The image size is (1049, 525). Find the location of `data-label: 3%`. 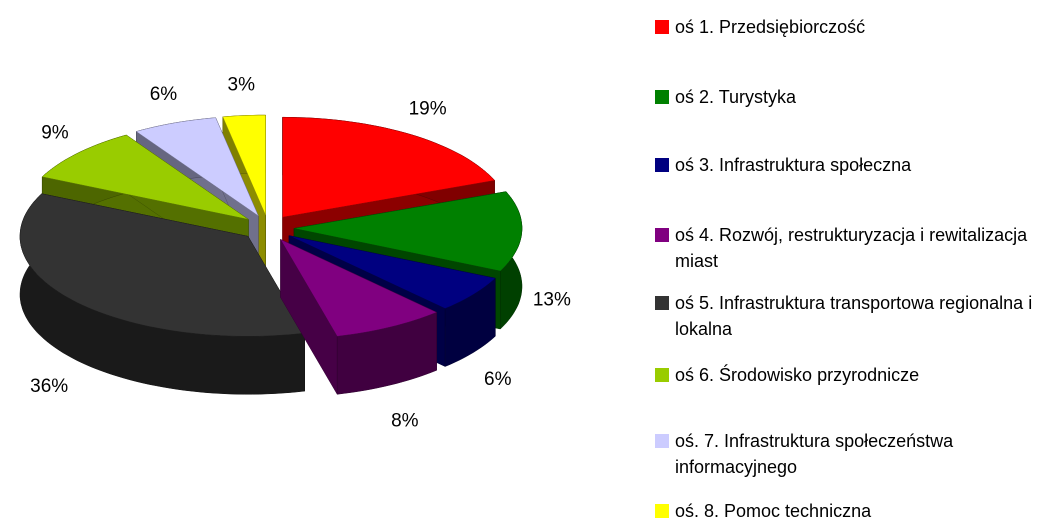

data-label: 3% is located at coordinates (242, 85).